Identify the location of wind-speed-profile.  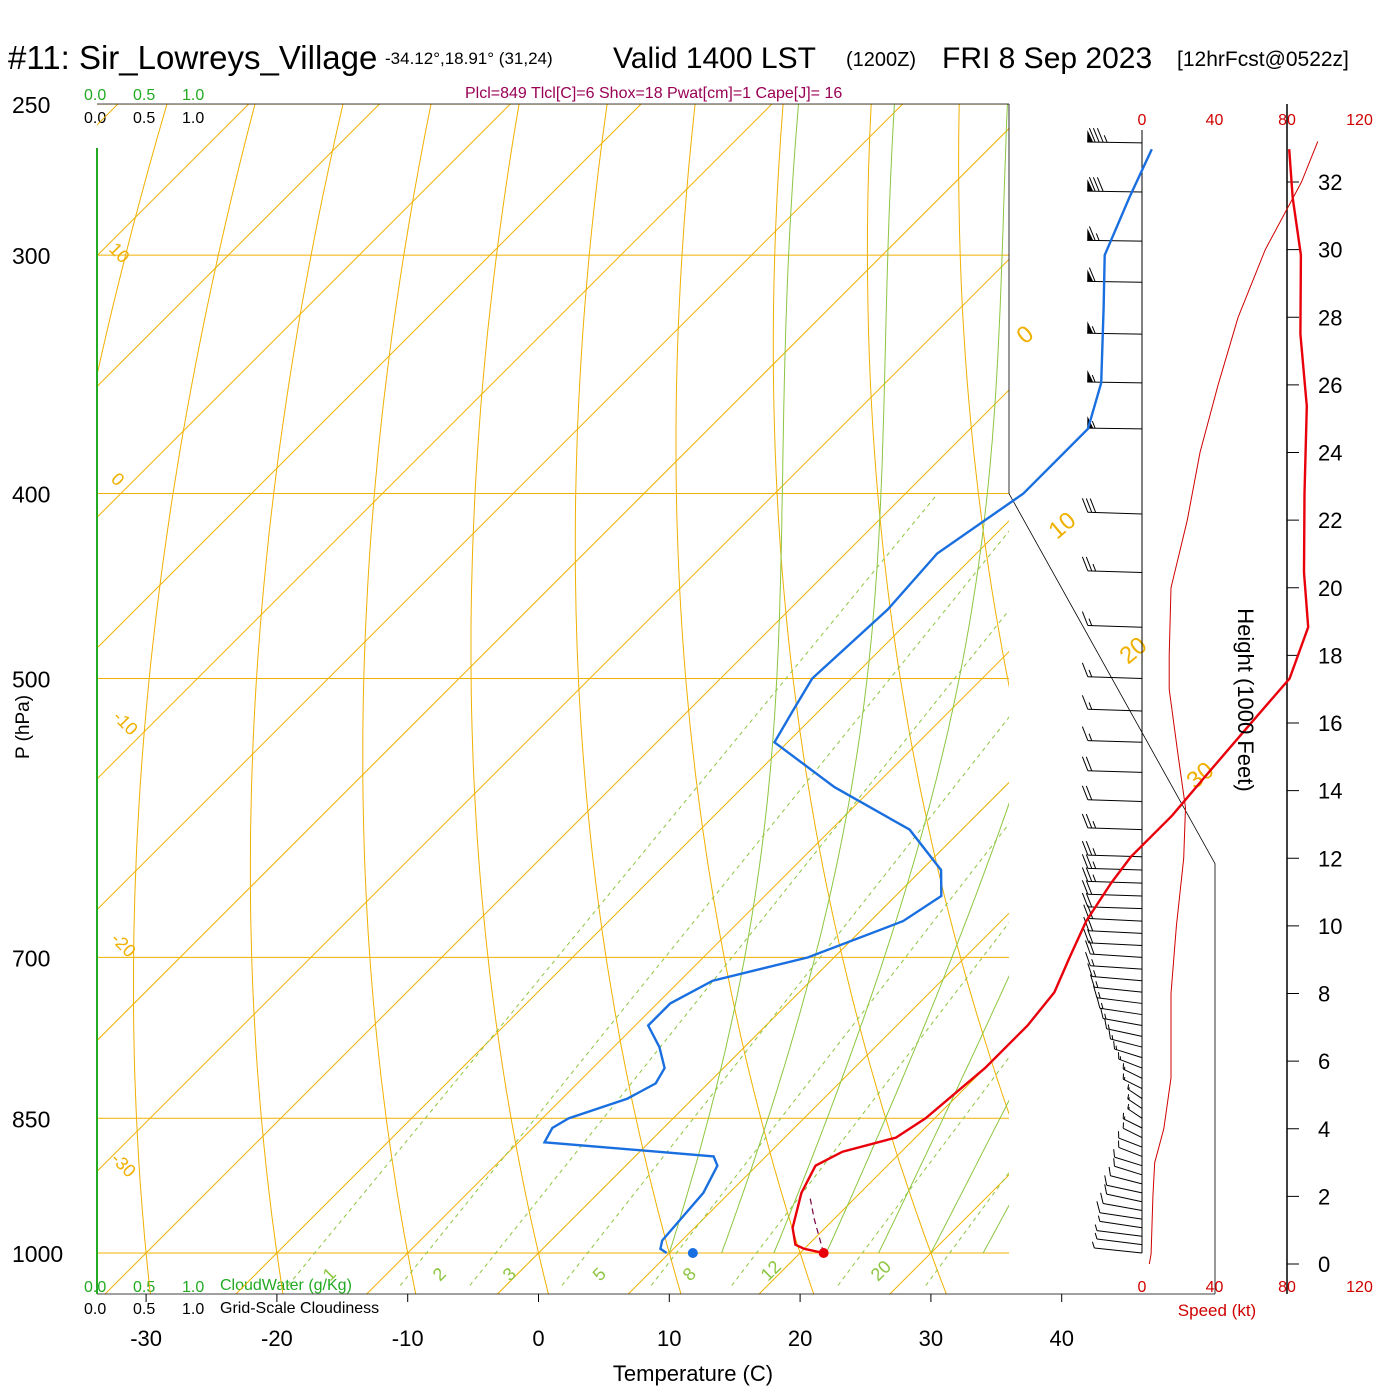
(1233, 703).